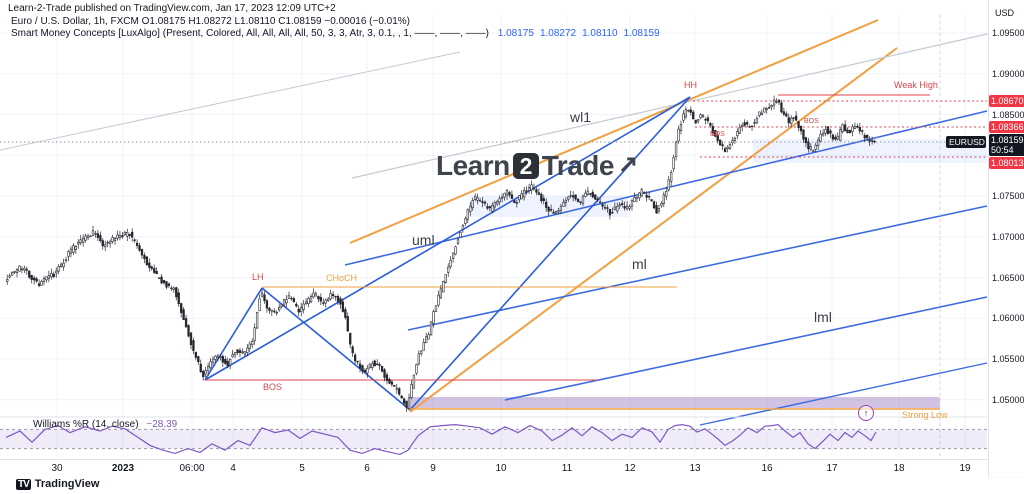  What do you see at coordinates (86, 424) in the screenshot?
I see `williams-r-title: Williams %R (14, close)` at bounding box center [86, 424].